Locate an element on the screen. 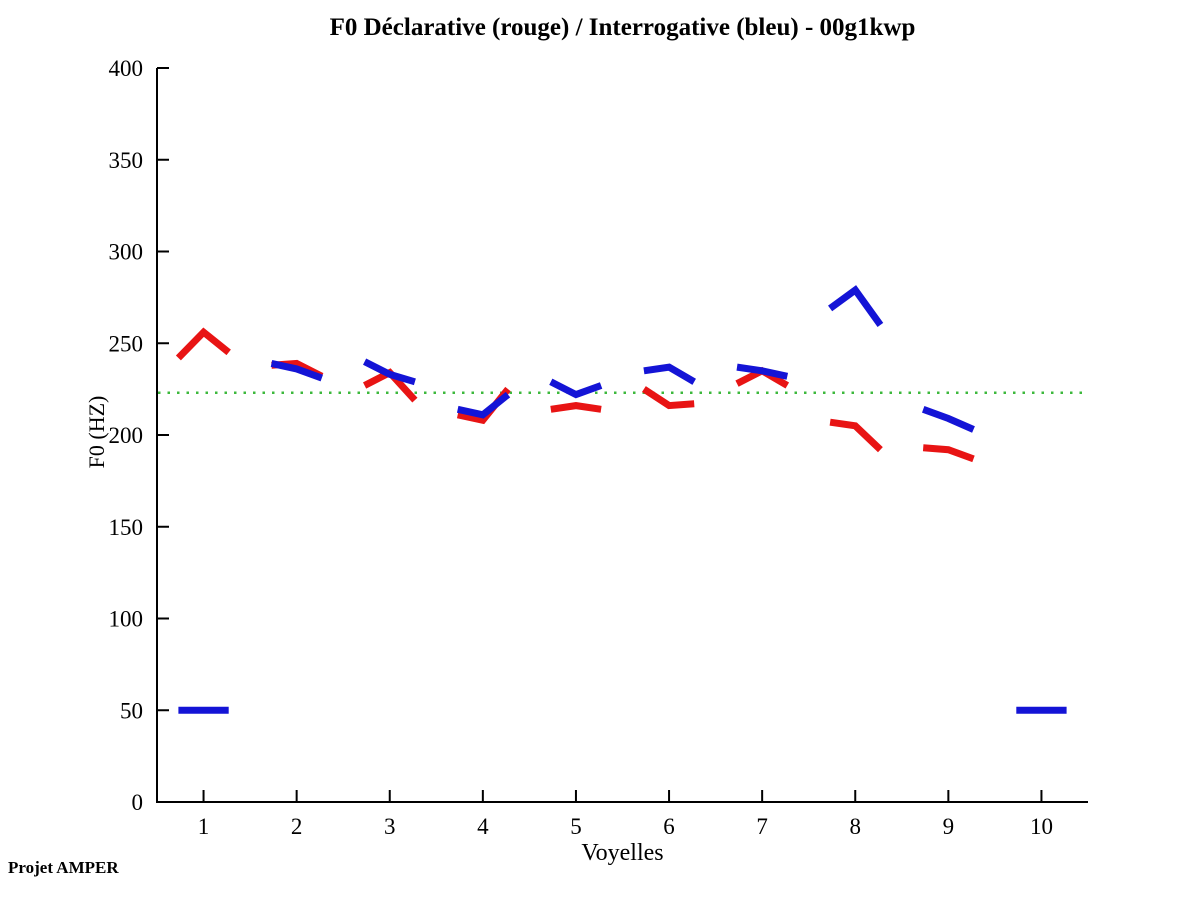 This screenshot has height=901, width=1201. y-tick-label: 50 is located at coordinates (131, 710).